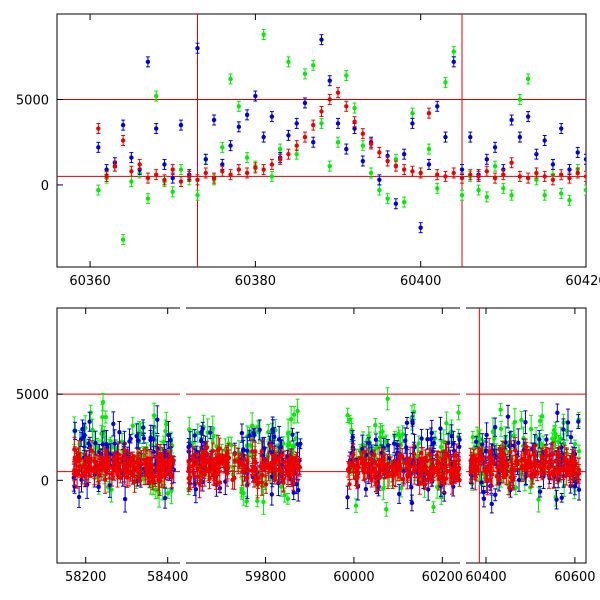 The width and height of the screenshot is (600, 600). Describe the element at coordinates (463, 435) in the screenshot. I see `axis-break-gap` at that location.